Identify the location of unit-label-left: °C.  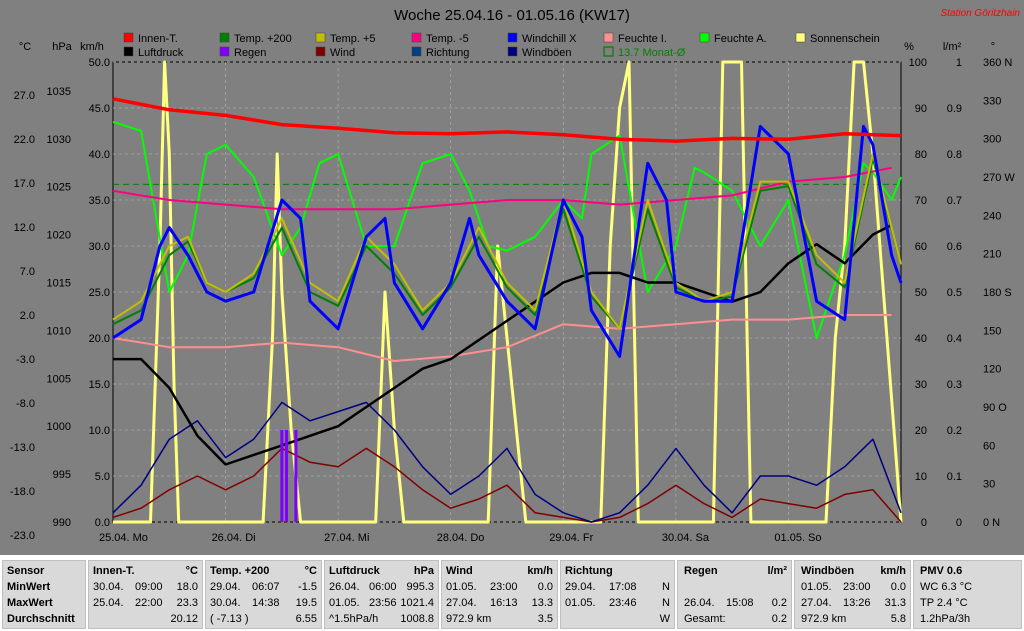
(25, 47).